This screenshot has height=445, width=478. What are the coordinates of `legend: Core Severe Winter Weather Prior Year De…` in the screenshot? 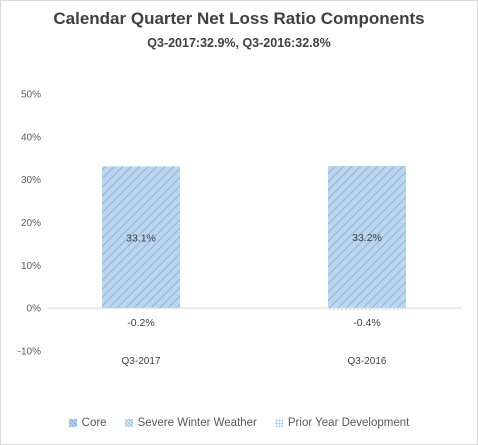 It's located at (239, 423).